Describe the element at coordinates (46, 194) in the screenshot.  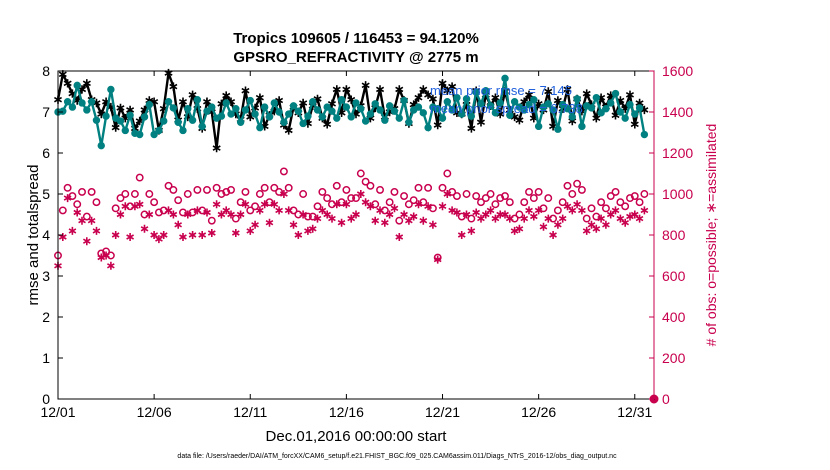
I see `y-tick-label: 5` at that location.